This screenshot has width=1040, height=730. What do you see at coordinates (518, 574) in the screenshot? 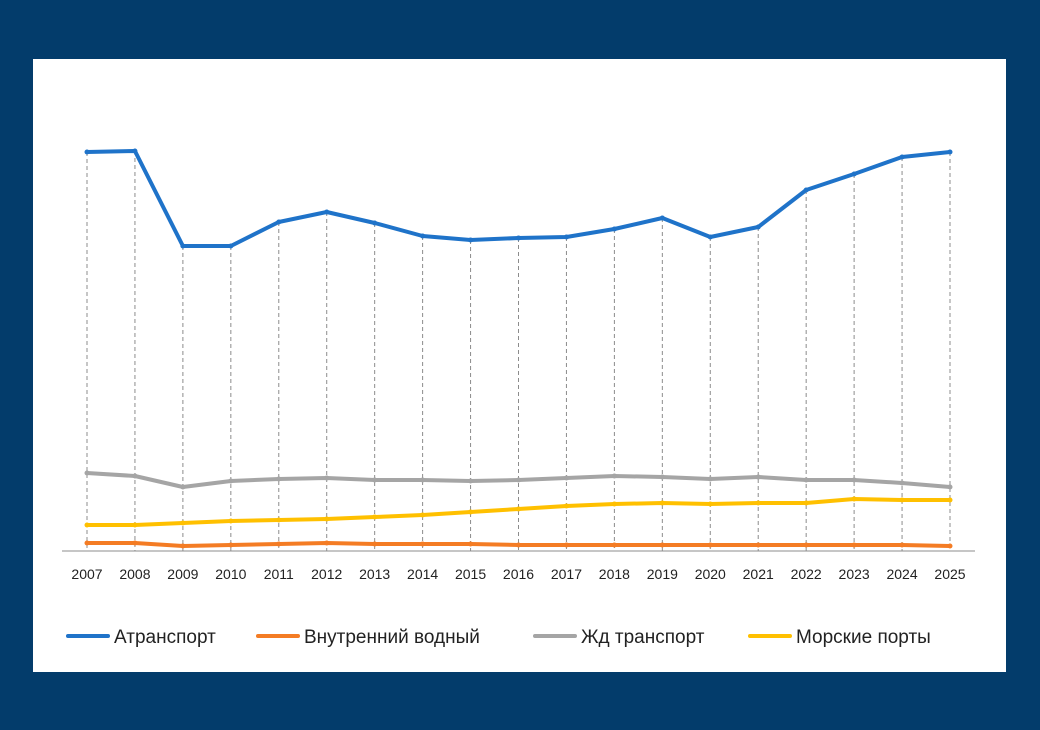
I see `x-tick-label: 2016` at bounding box center [518, 574].